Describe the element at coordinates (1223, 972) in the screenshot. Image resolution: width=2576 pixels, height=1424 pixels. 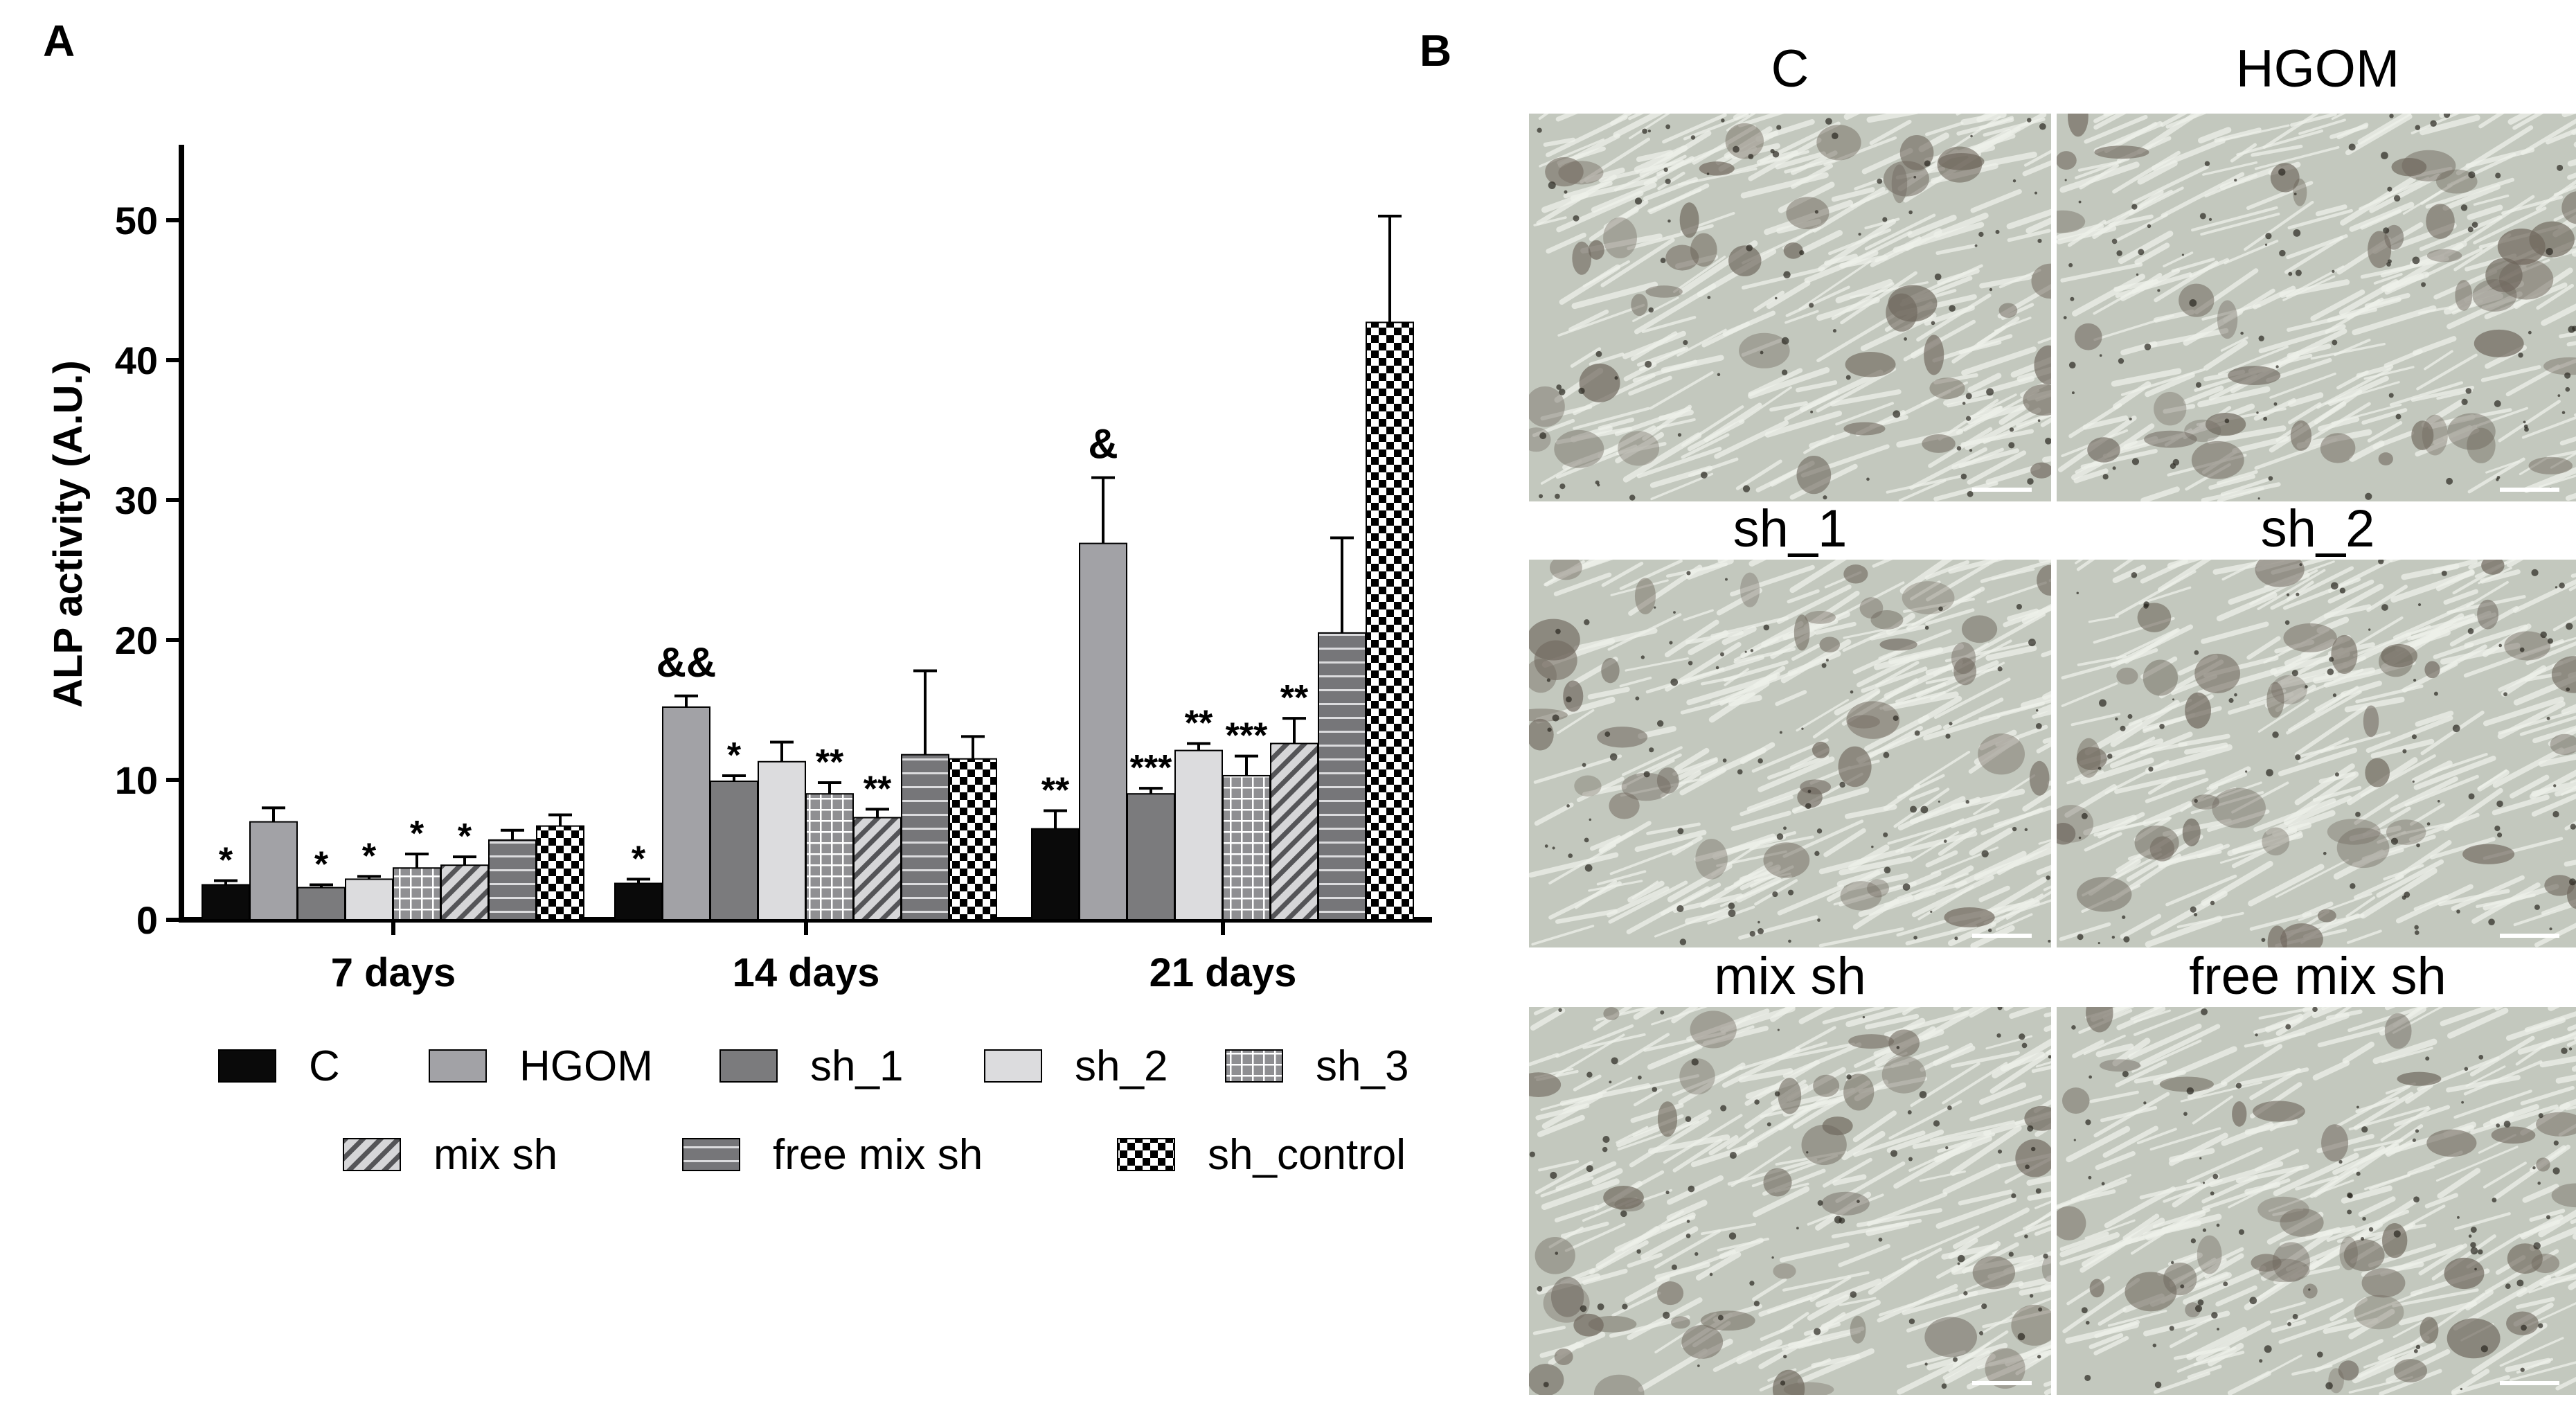
I see `x-tick-label: 21 days` at that location.